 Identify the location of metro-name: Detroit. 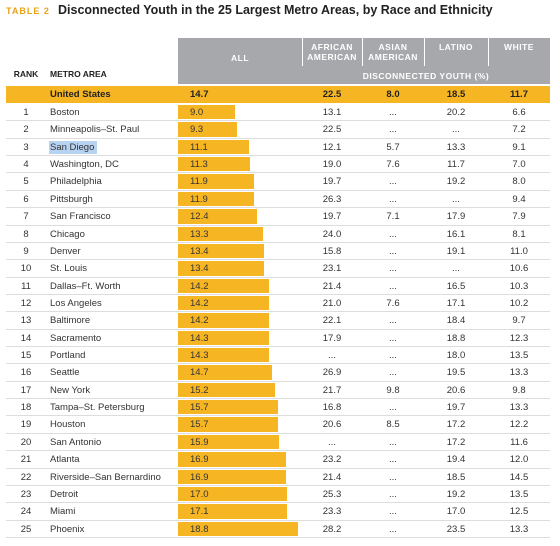
(64, 494).